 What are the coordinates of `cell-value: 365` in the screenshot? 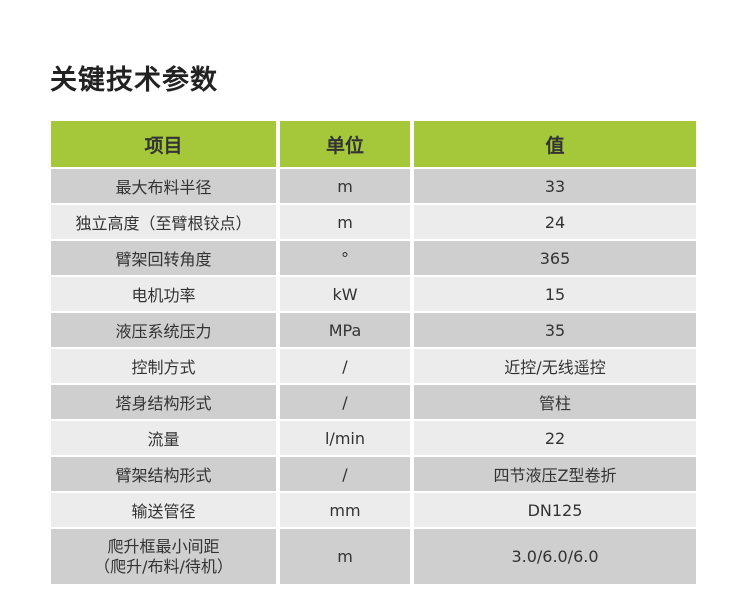 It's located at (555, 258).